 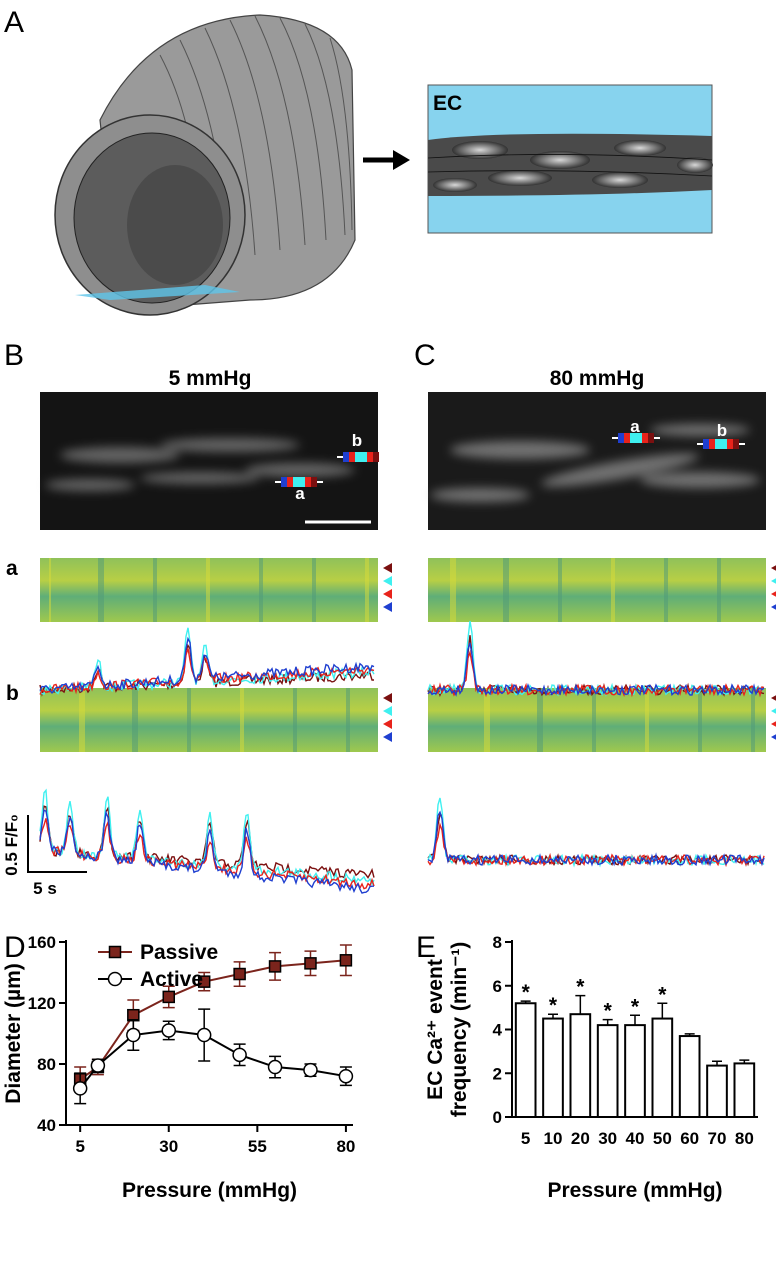 I want to click on y-tick-label: 0, so click(x=497, y=1117).